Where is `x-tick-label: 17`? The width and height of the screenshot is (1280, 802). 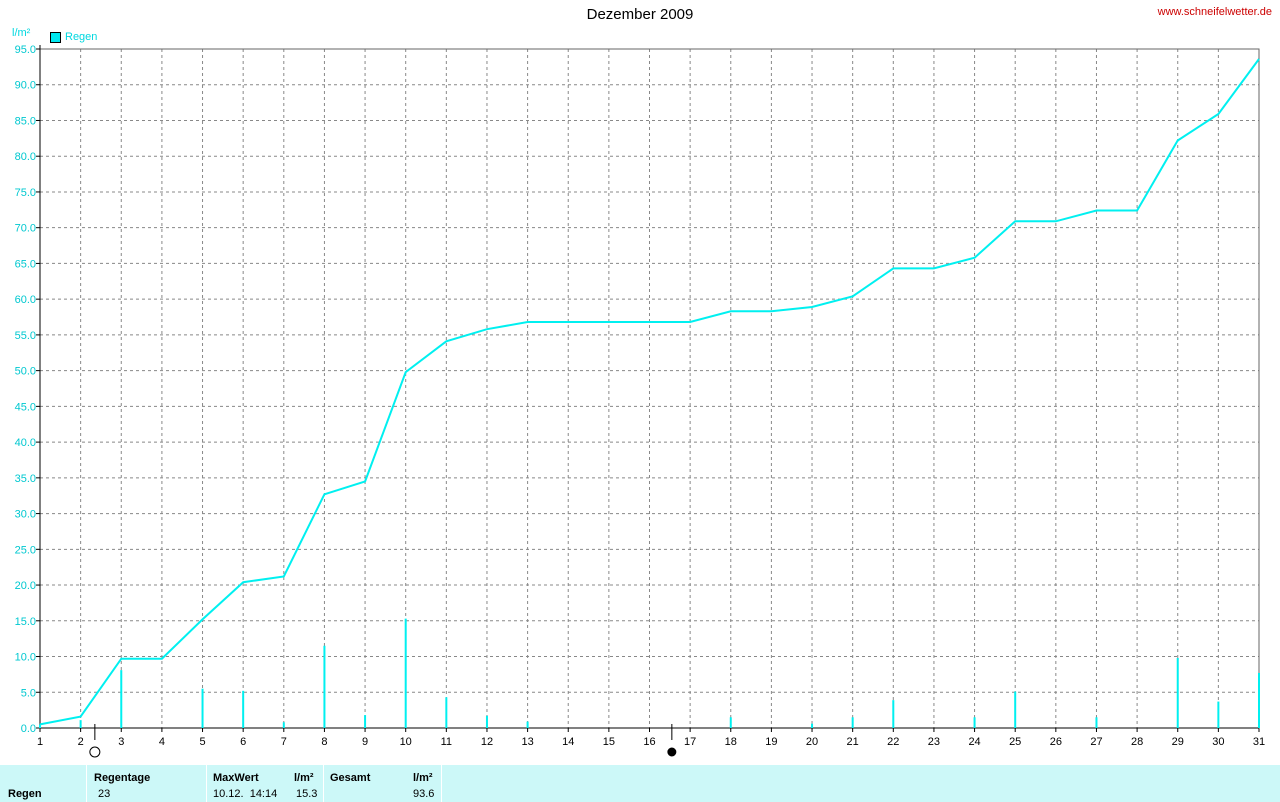 x-tick-label: 17 is located at coordinates (690, 742).